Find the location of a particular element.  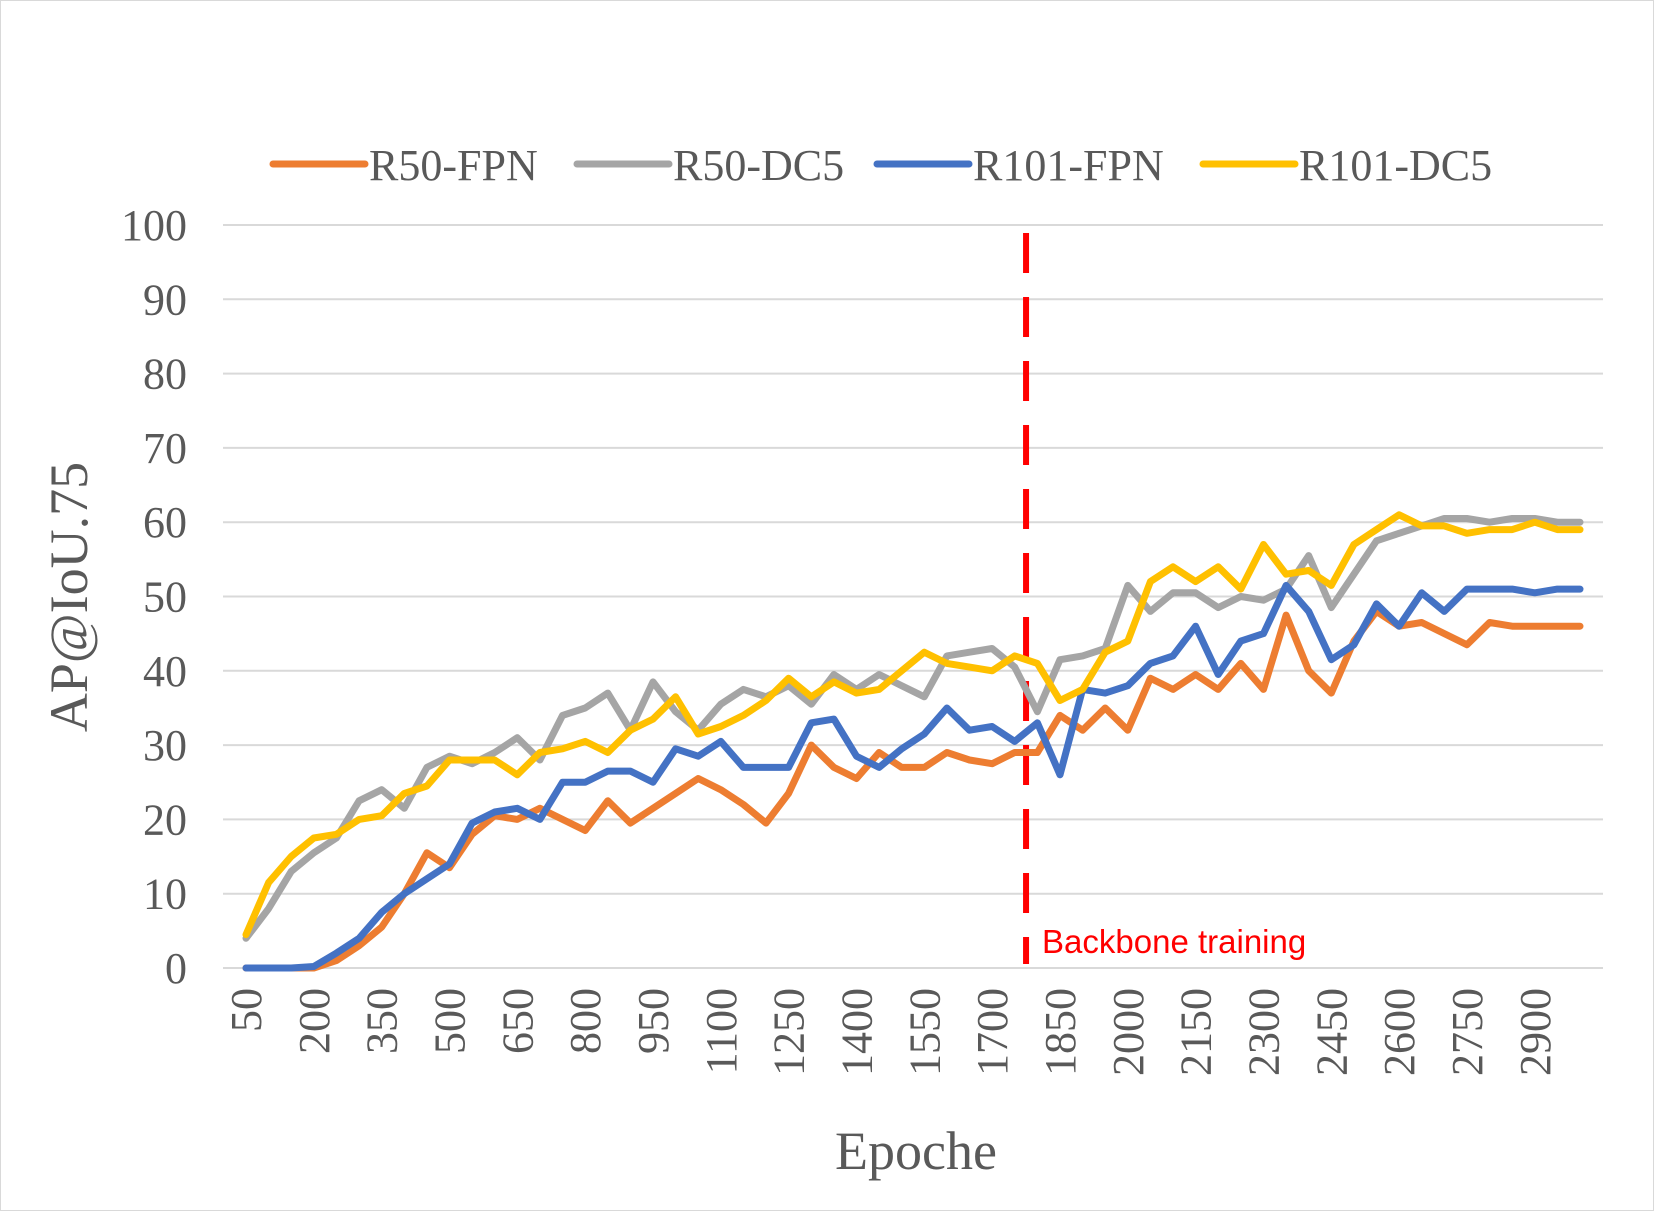

x-tick-label: 200 is located at coordinates (314, 1021).